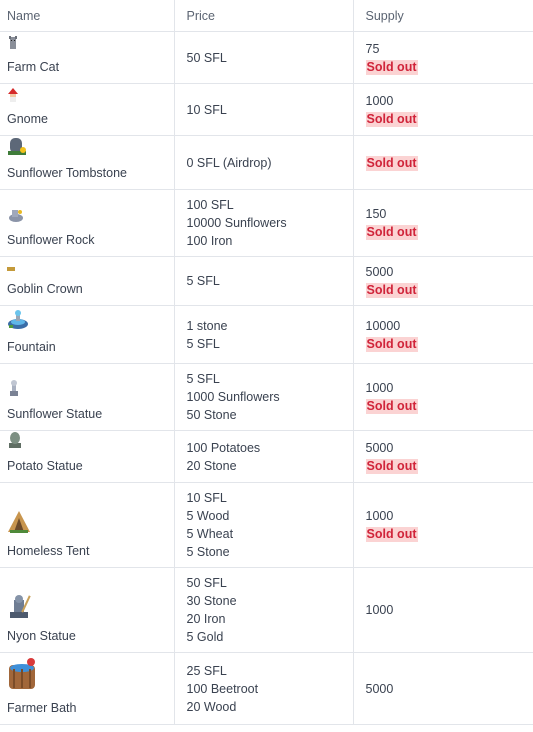  What do you see at coordinates (206, 670) in the screenshot?
I see `price-line: 25 SFL` at bounding box center [206, 670].